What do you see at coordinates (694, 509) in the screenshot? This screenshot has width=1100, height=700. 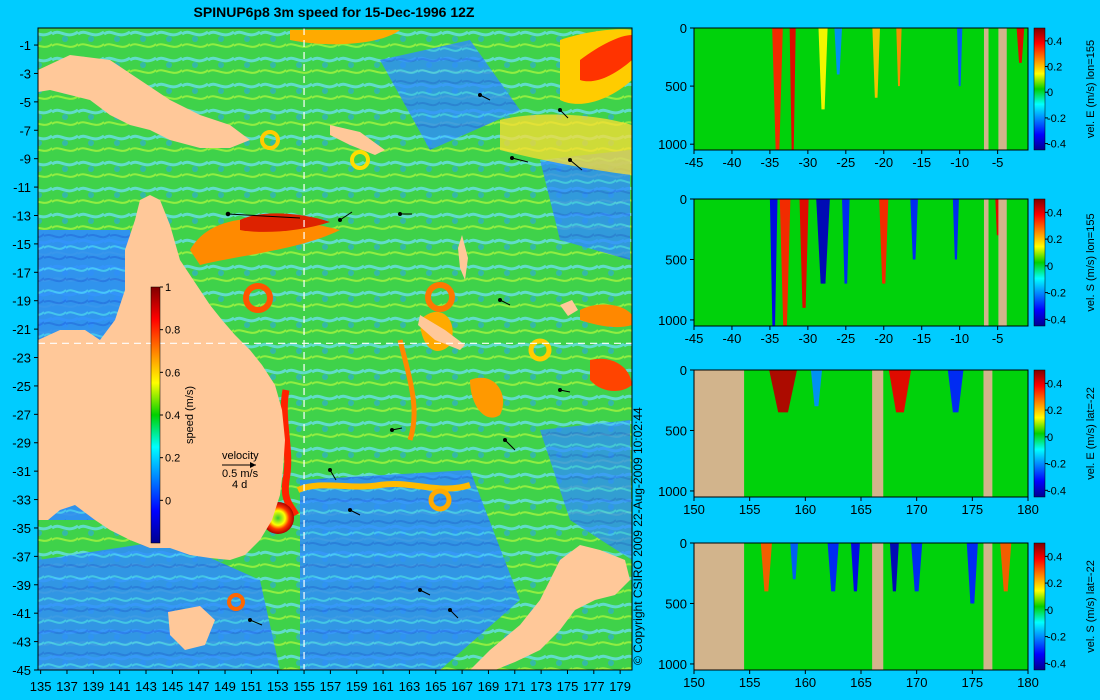 I see `section-x-tick-label: 150` at bounding box center [694, 509].